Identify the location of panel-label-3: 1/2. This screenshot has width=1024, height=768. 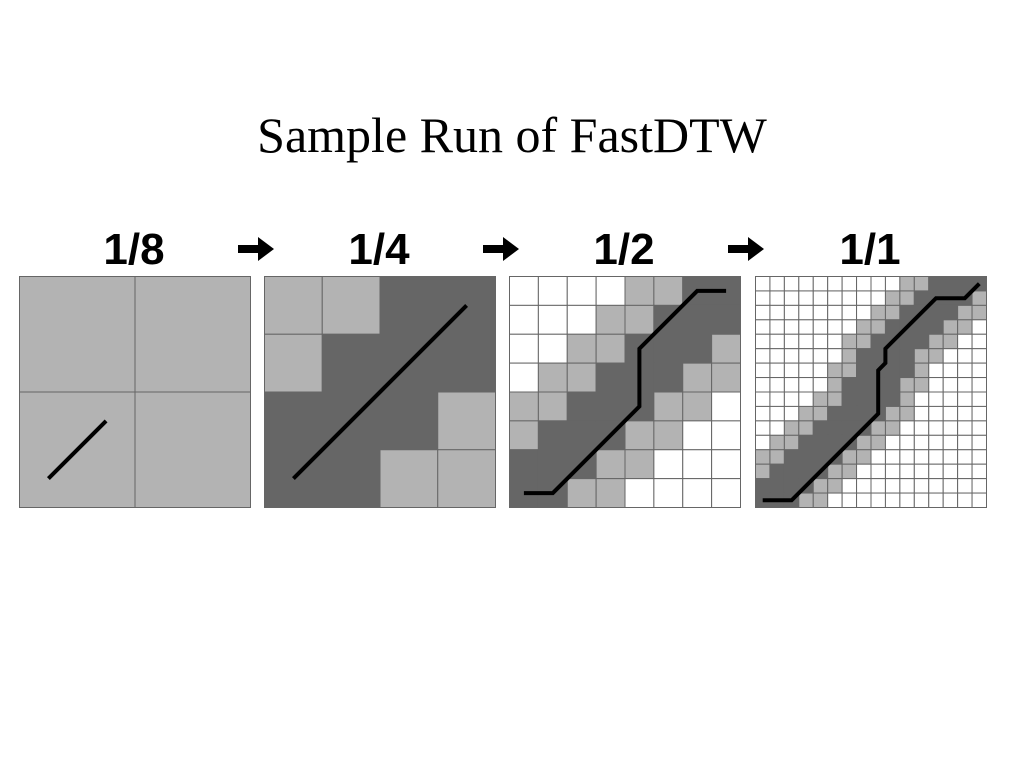
(624, 249).